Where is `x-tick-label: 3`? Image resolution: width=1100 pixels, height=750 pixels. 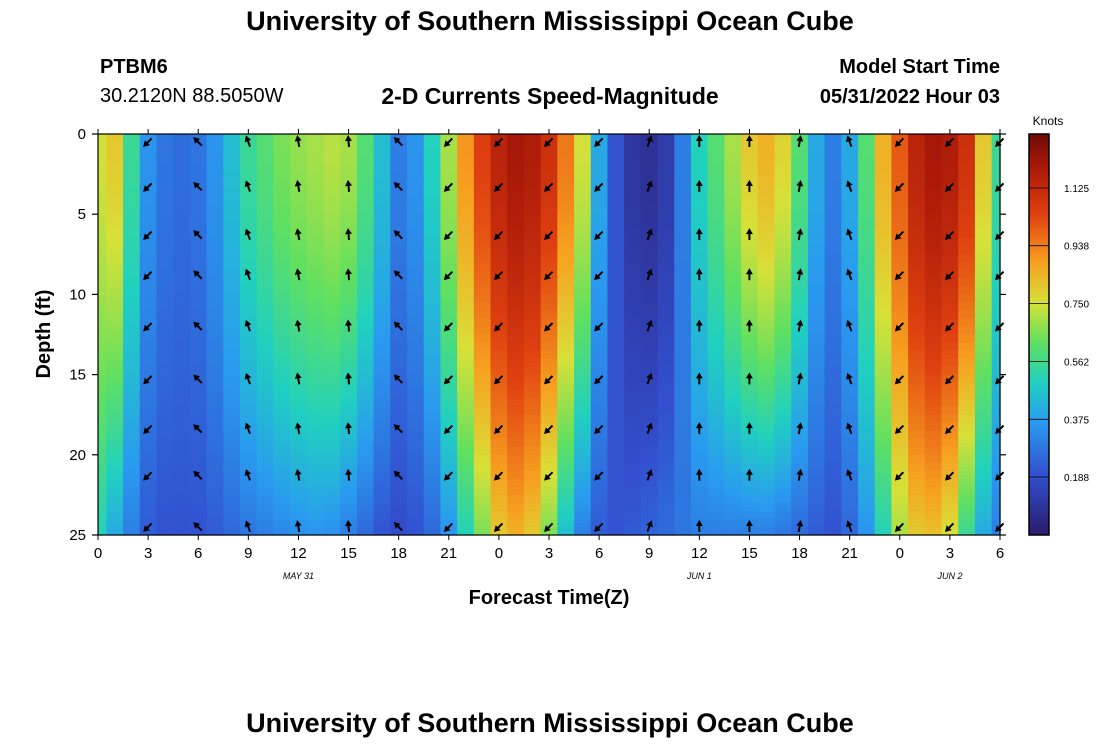 x-tick-label: 3 is located at coordinates (148, 553).